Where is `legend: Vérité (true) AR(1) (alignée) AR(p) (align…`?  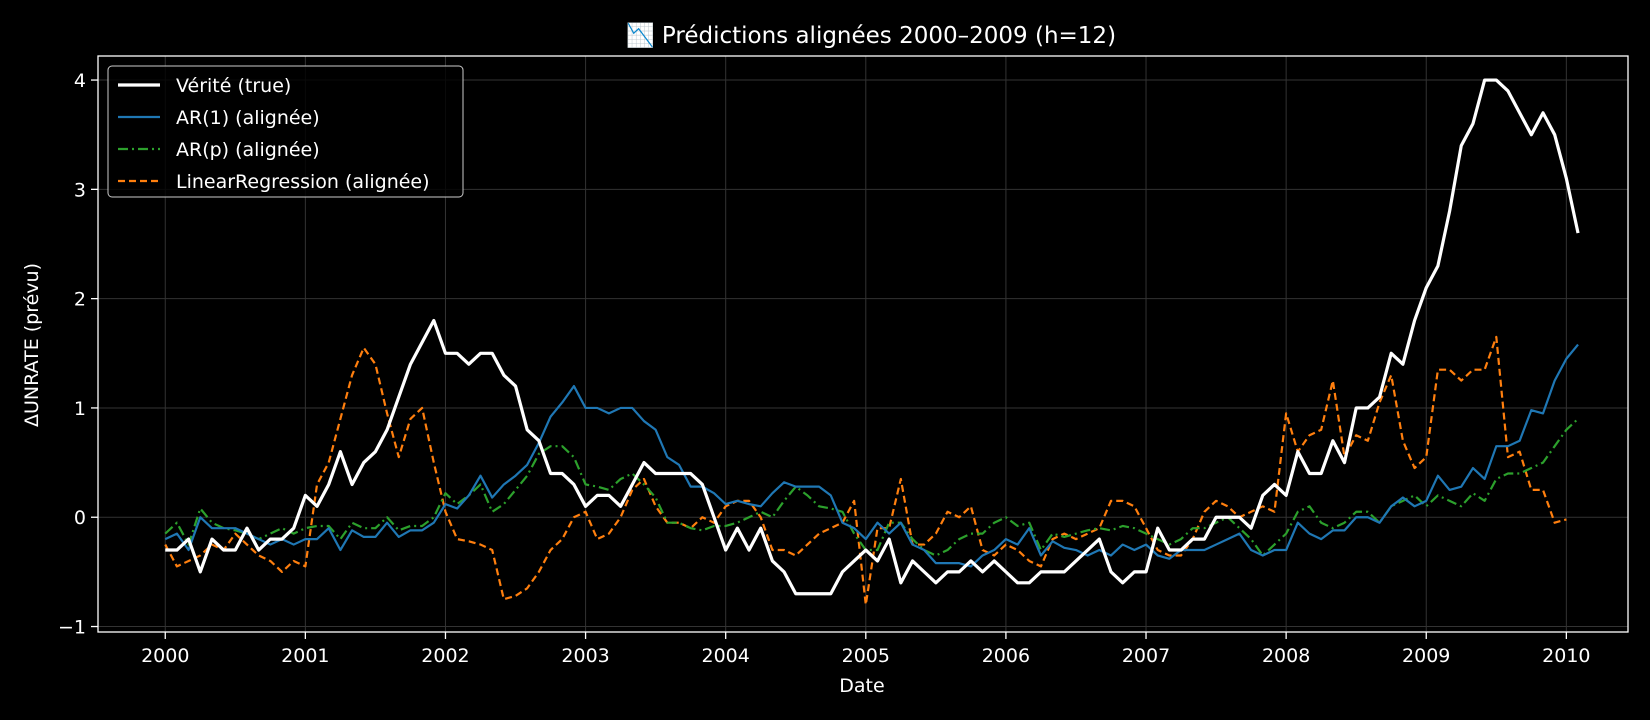 legend: Vérité (true) AR(1) (alignée) AR(p) (align… is located at coordinates (285, 131).